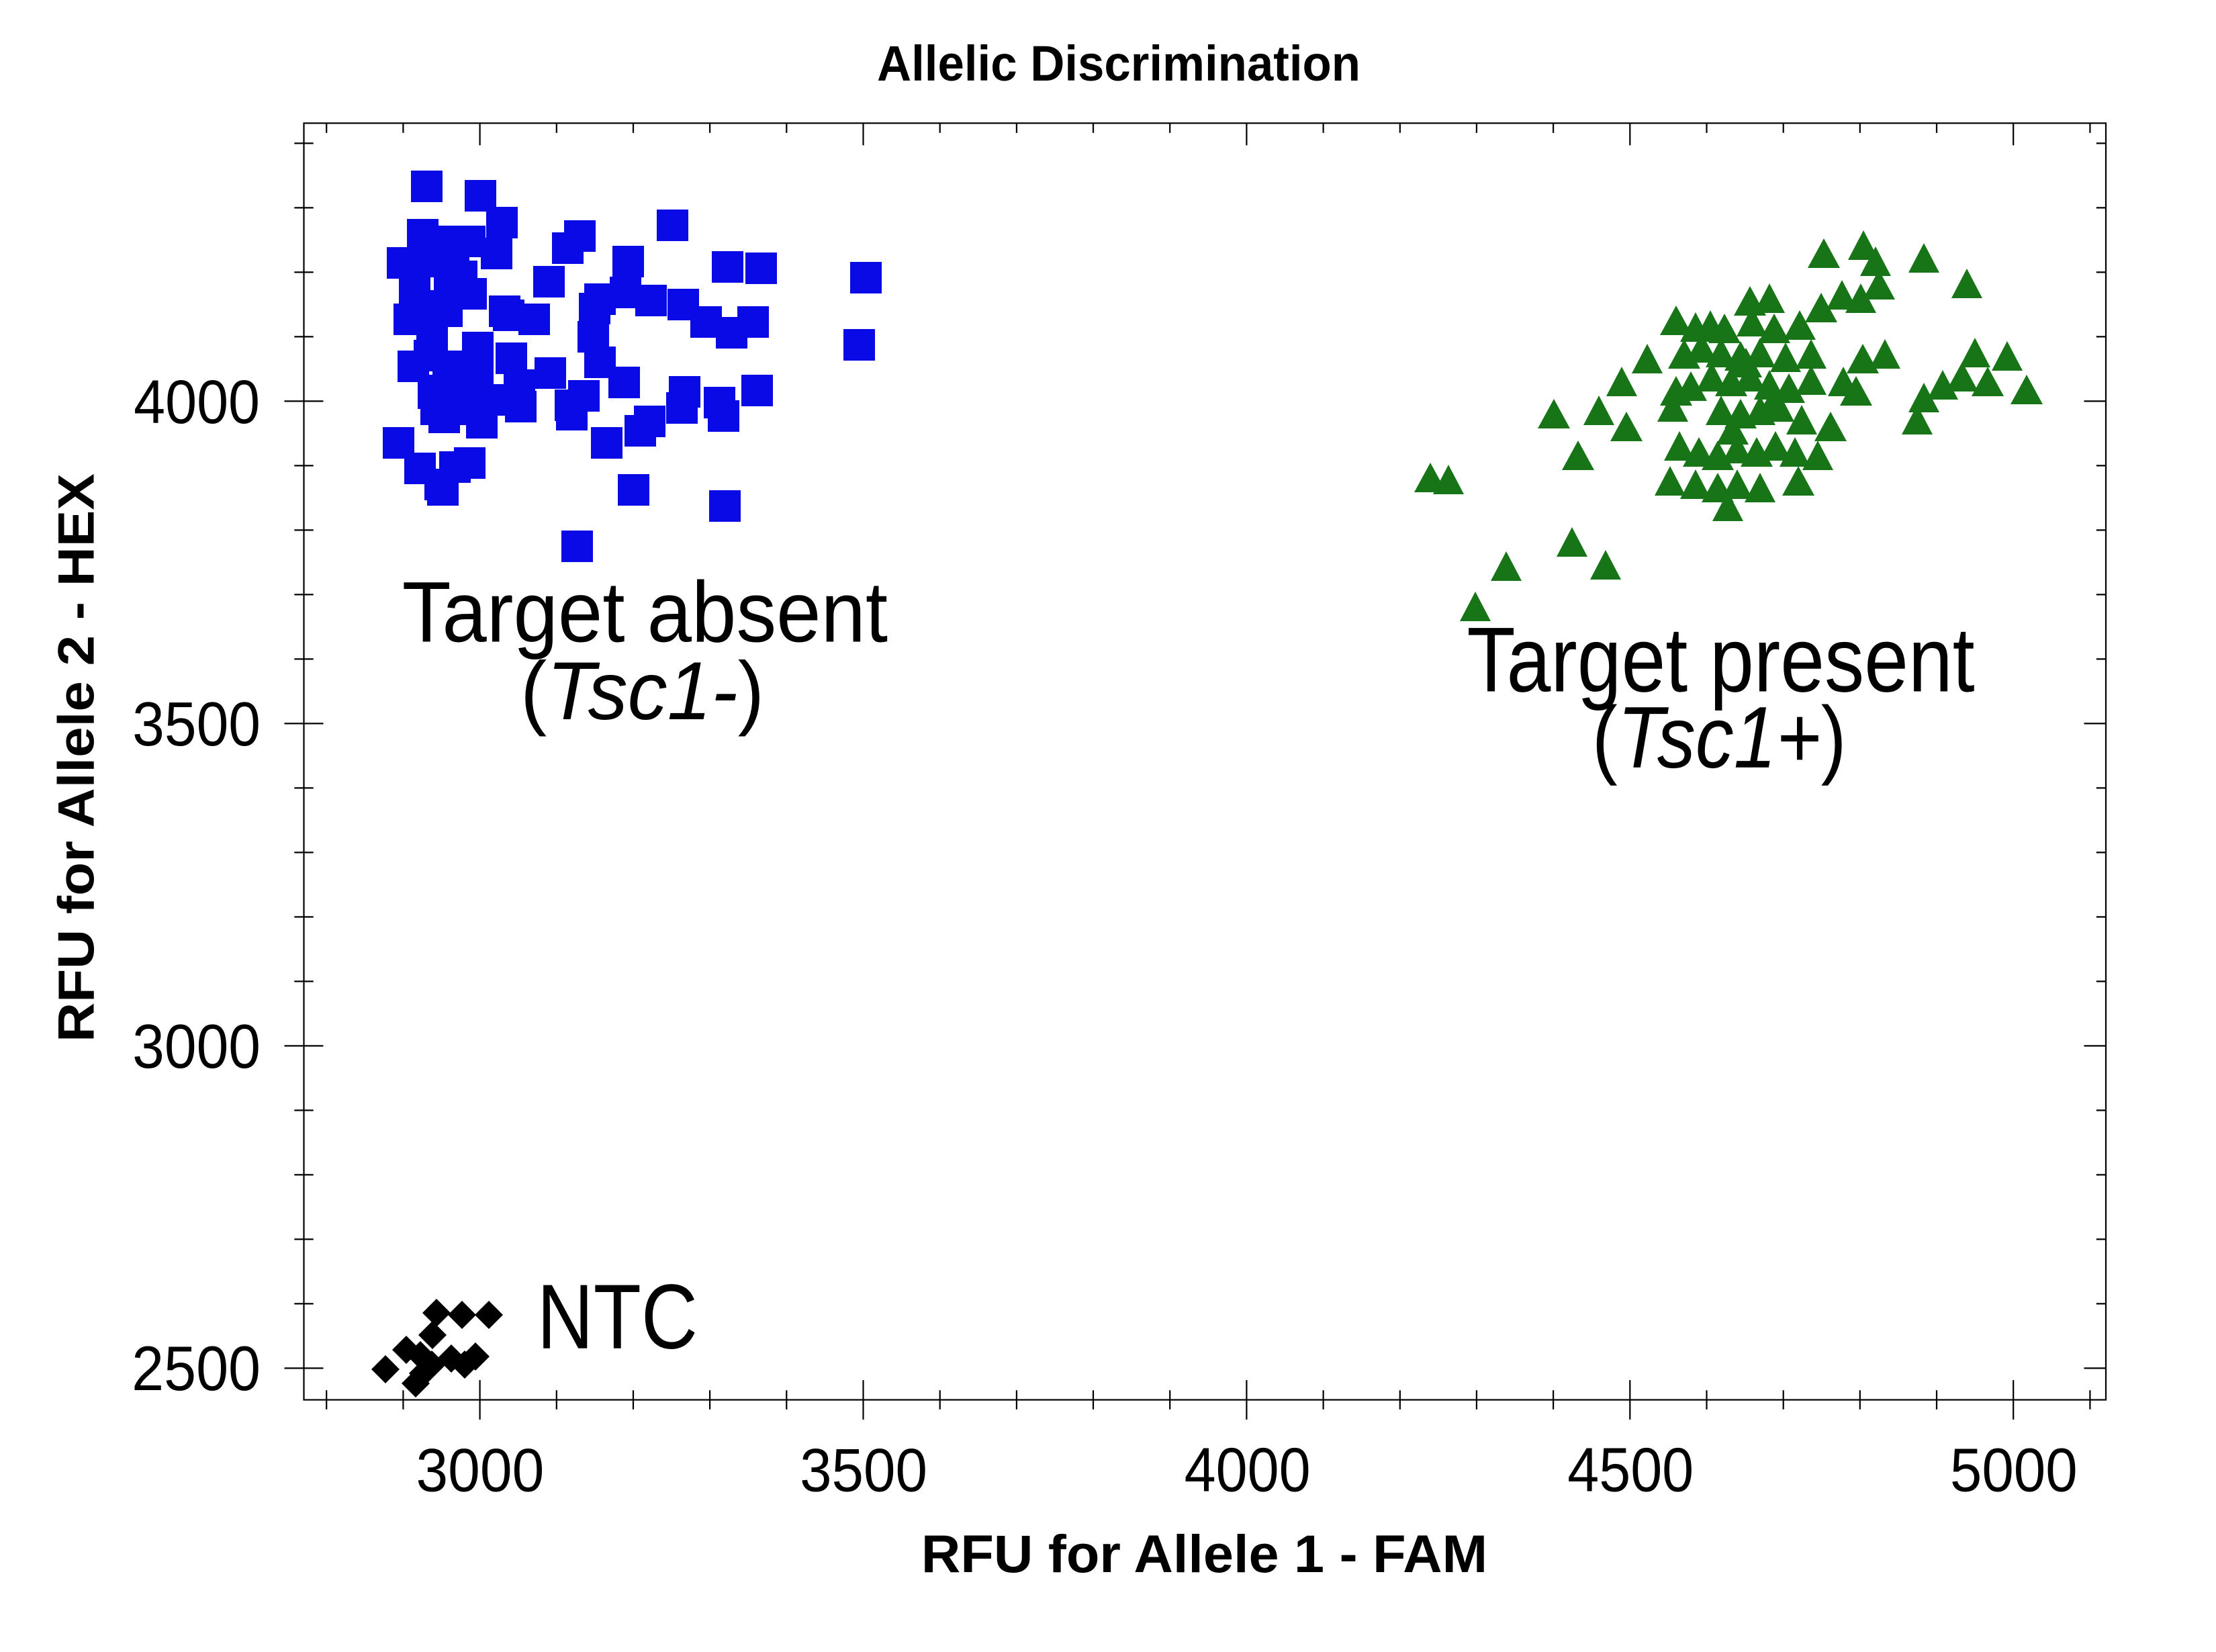 Image resolution: width=2216 pixels, height=1652 pixels. What do you see at coordinates (1719, 737) in the screenshot?
I see `svg-text: (Tsc1+)` at bounding box center [1719, 737].